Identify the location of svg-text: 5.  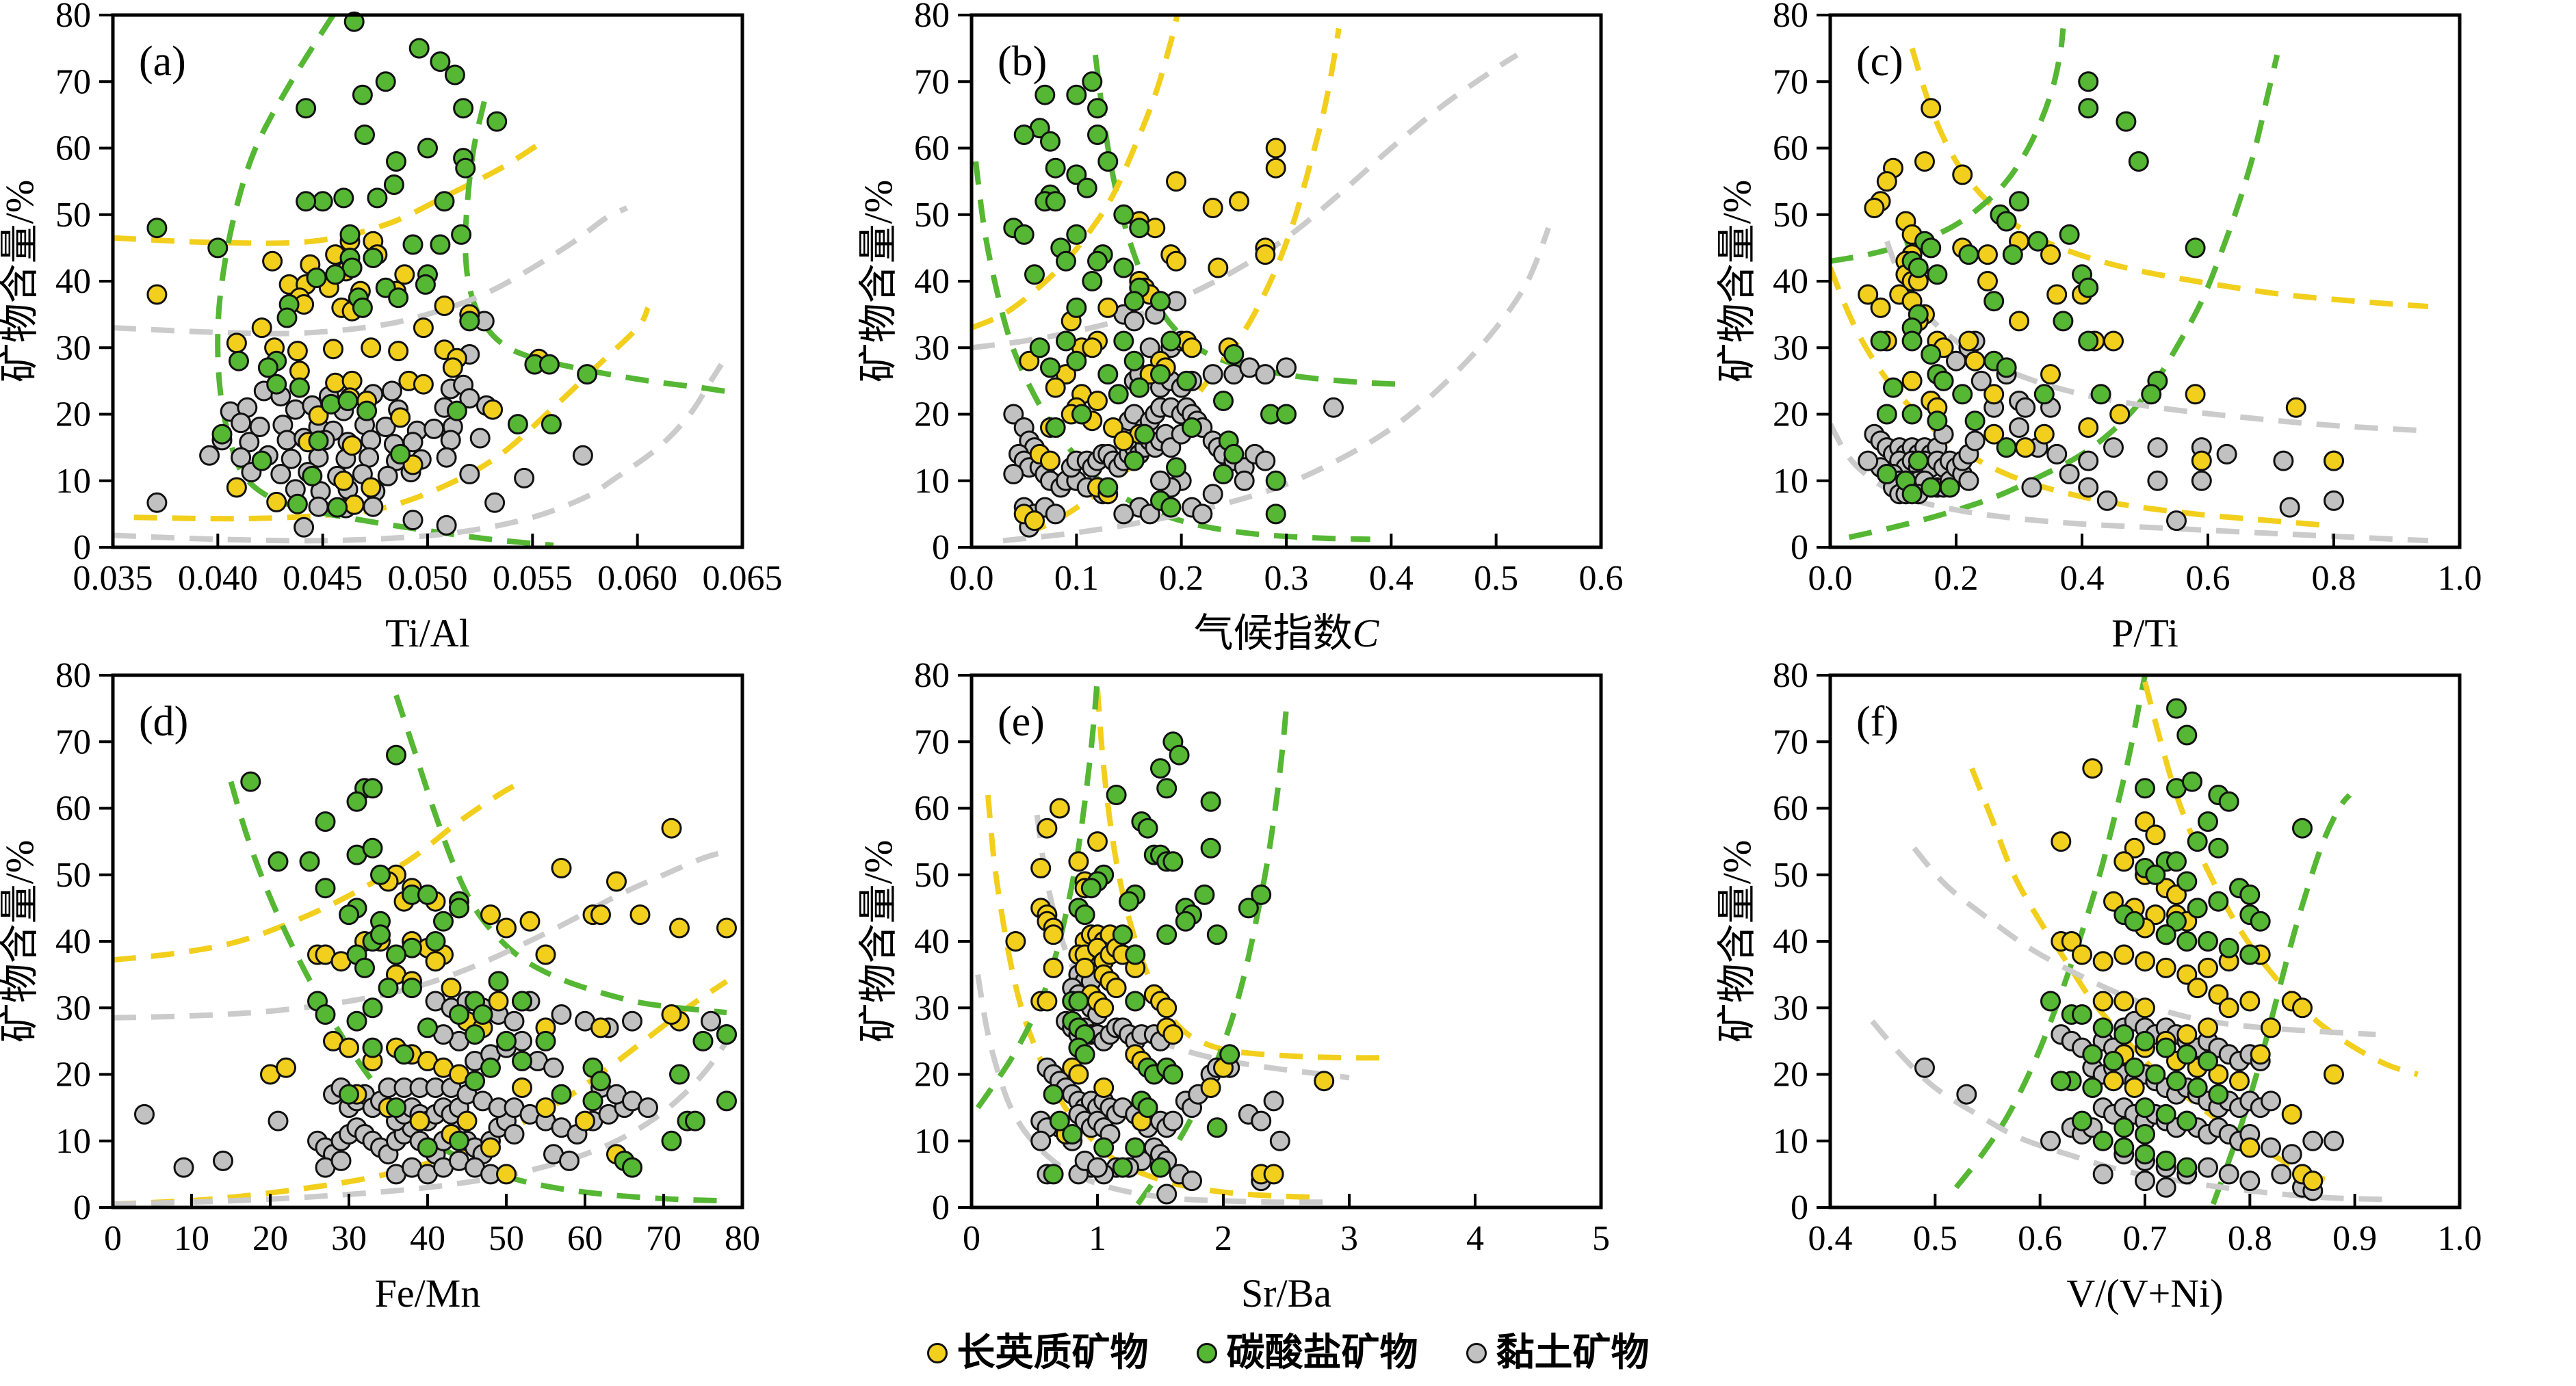
(1601, 1238).